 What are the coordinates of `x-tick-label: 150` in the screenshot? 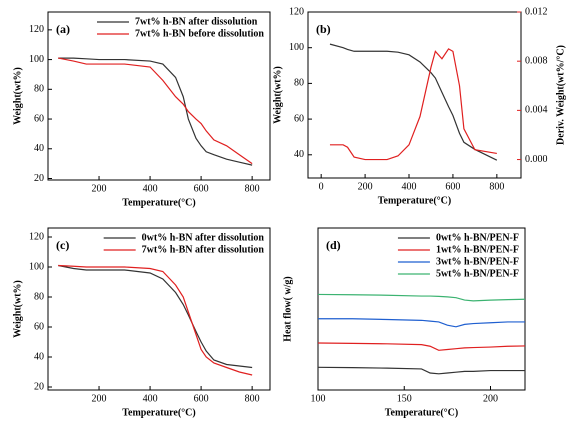 It's located at (404, 398).